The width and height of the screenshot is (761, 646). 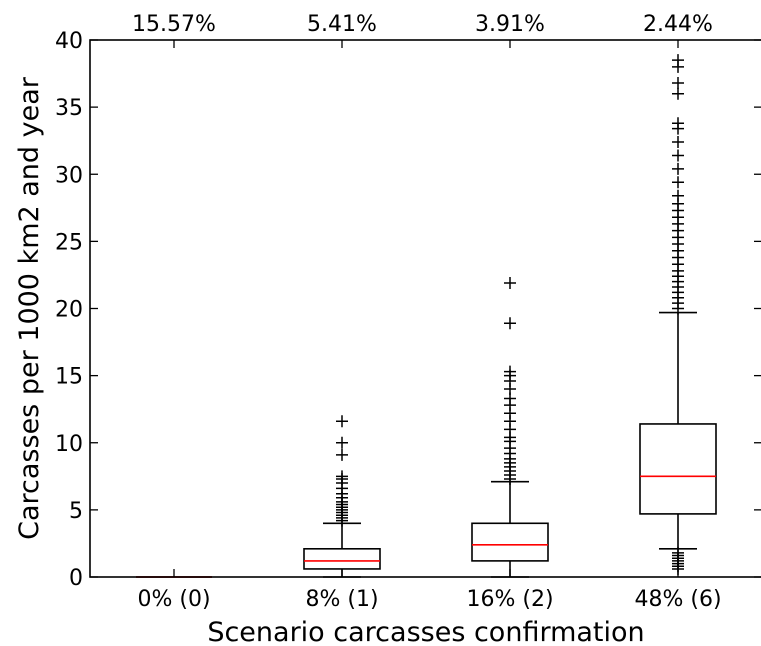 I want to click on y-axis-title: Carcasses per 1000 km2 and year, so click(x=29, y=308).